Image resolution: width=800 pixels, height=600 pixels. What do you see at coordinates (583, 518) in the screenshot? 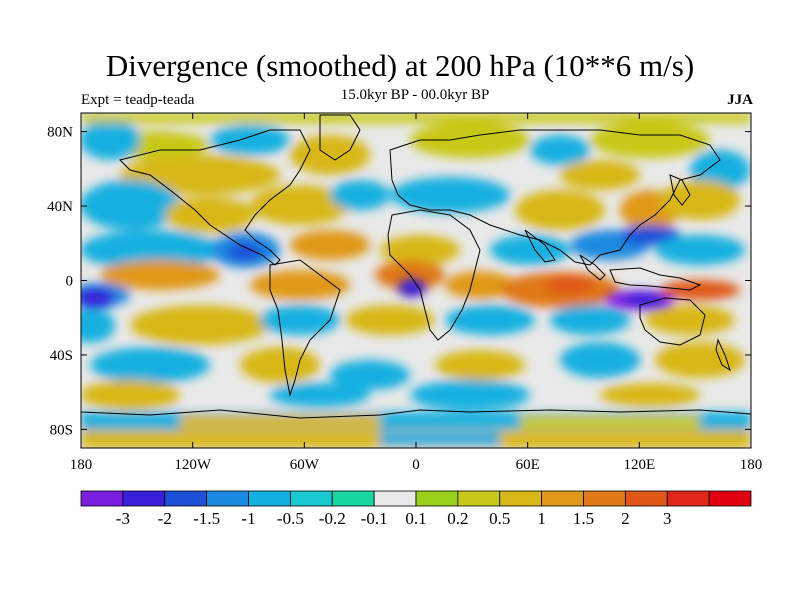
I see `colorbar-label: 1.5` at bounding box center [583, 518].